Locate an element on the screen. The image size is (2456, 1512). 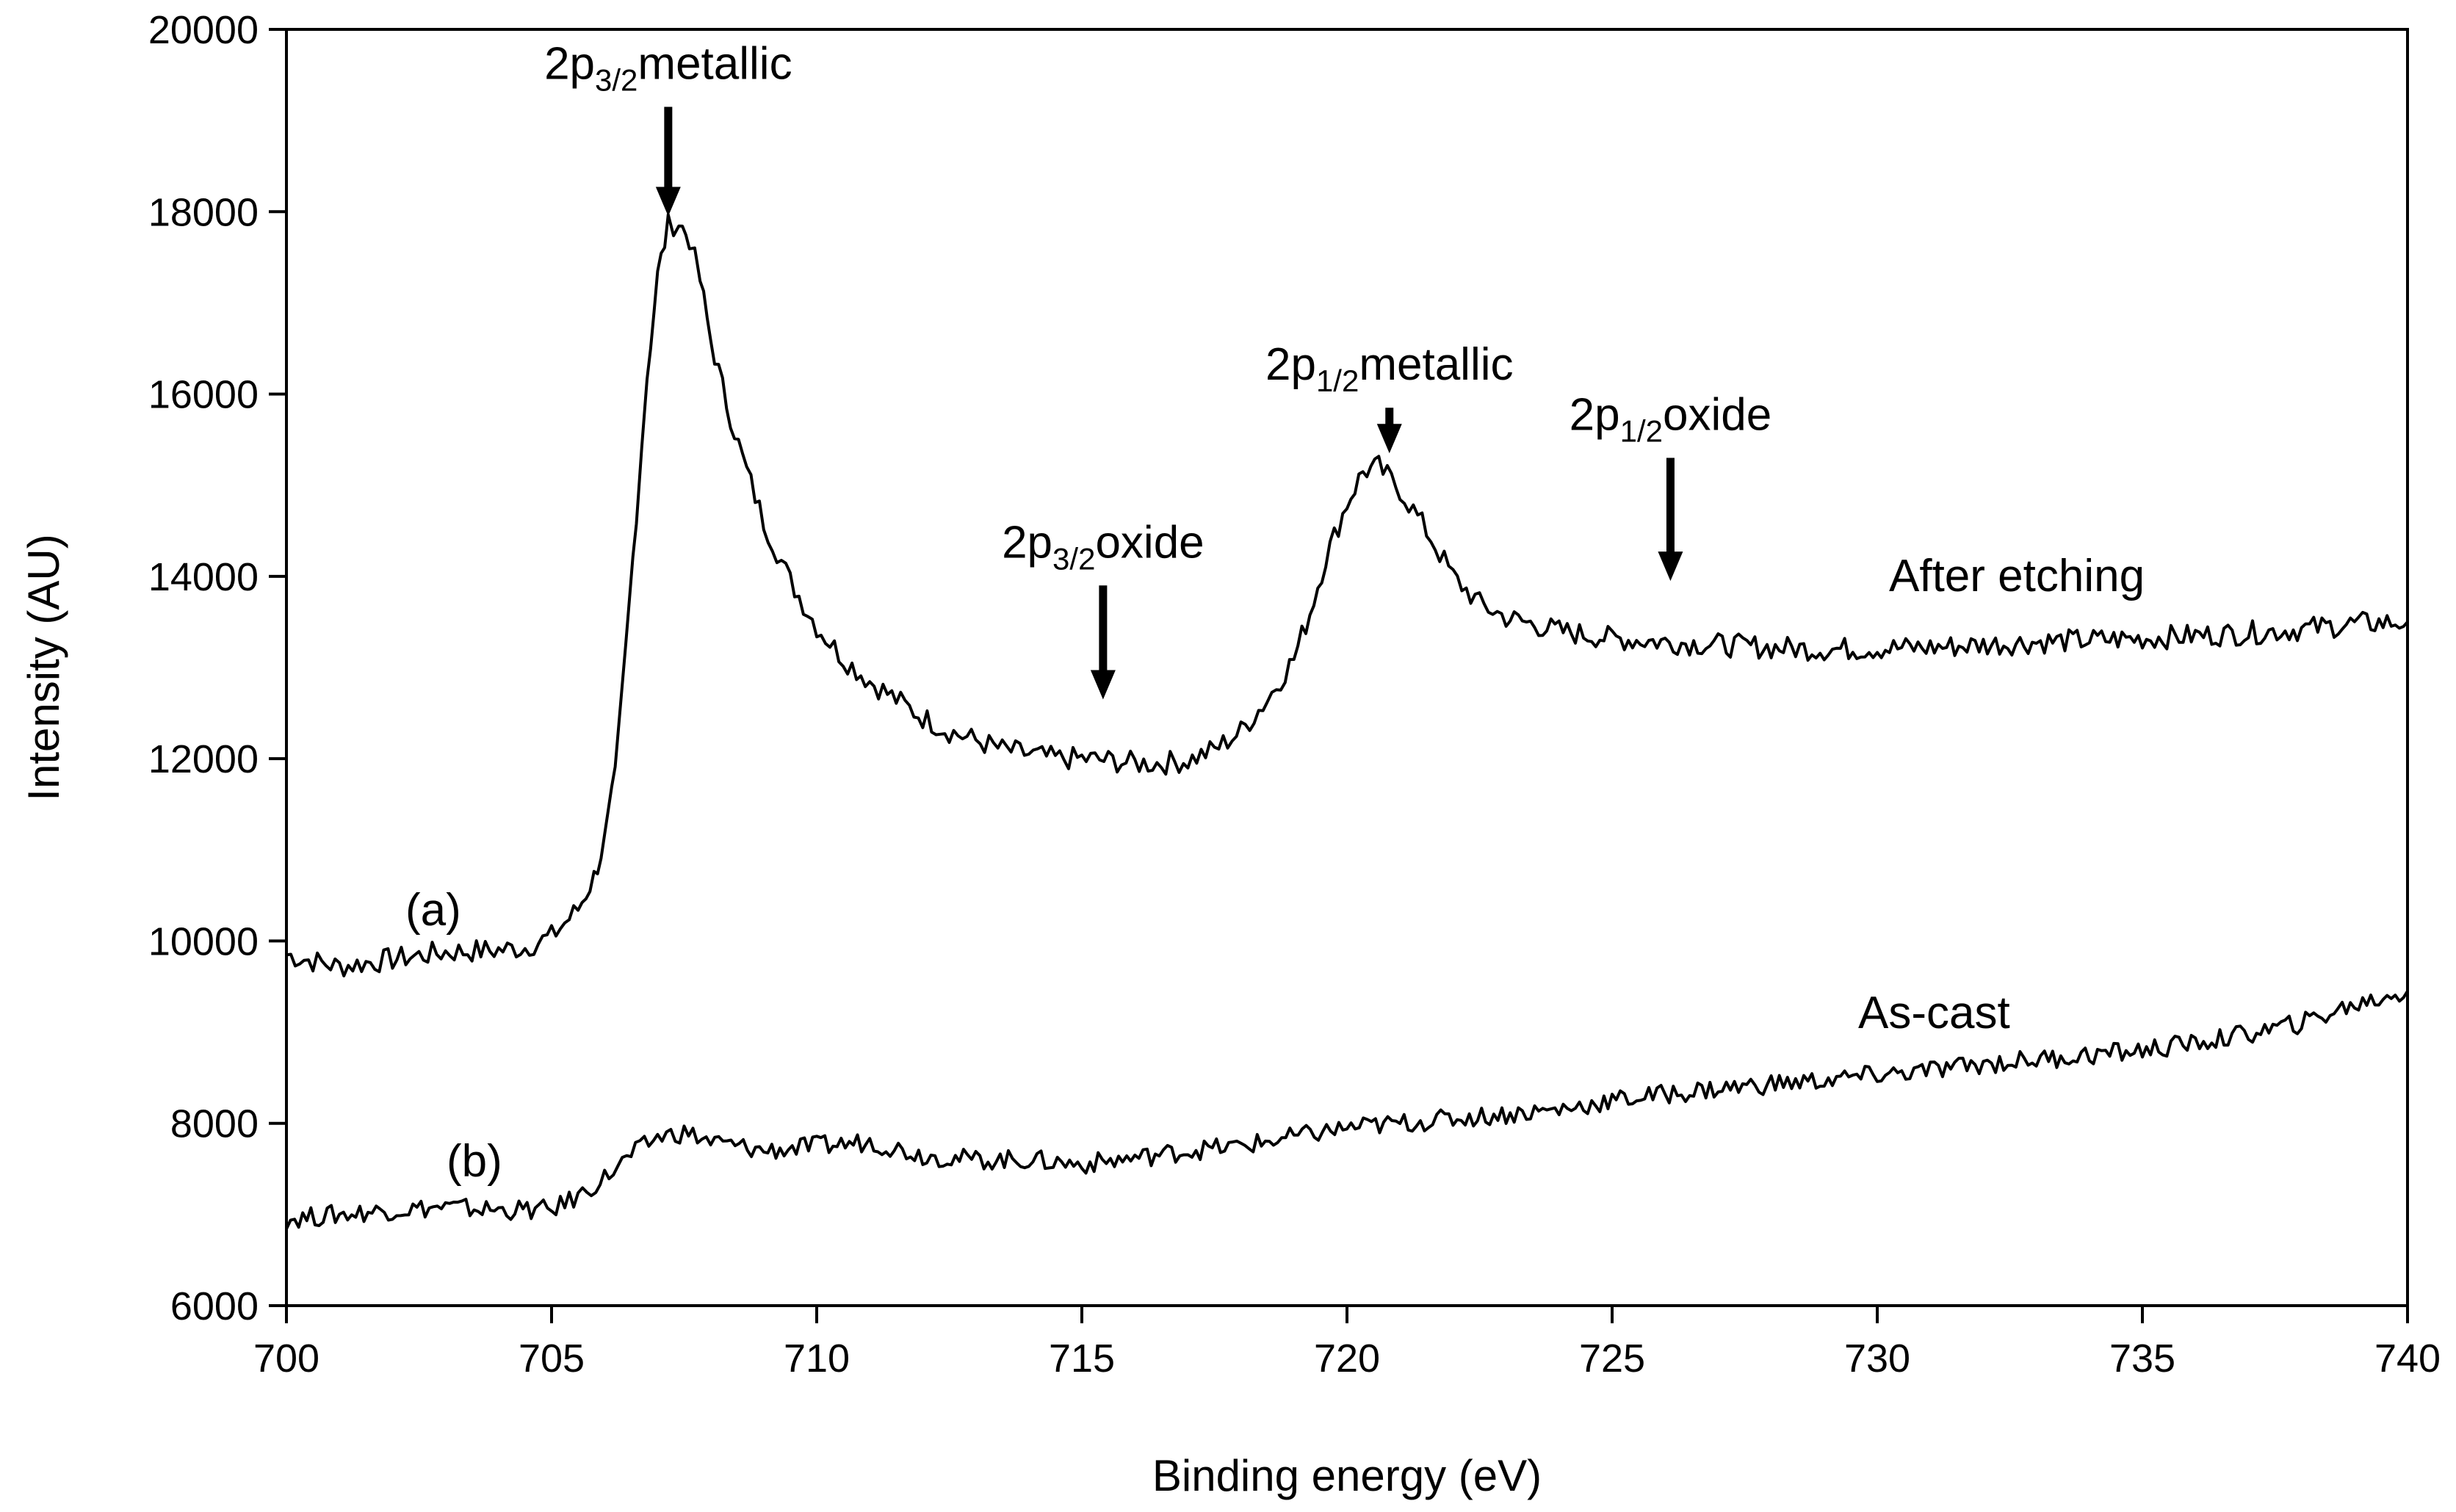
y-tick-label: 16000 is located at coordinates (203, 395).